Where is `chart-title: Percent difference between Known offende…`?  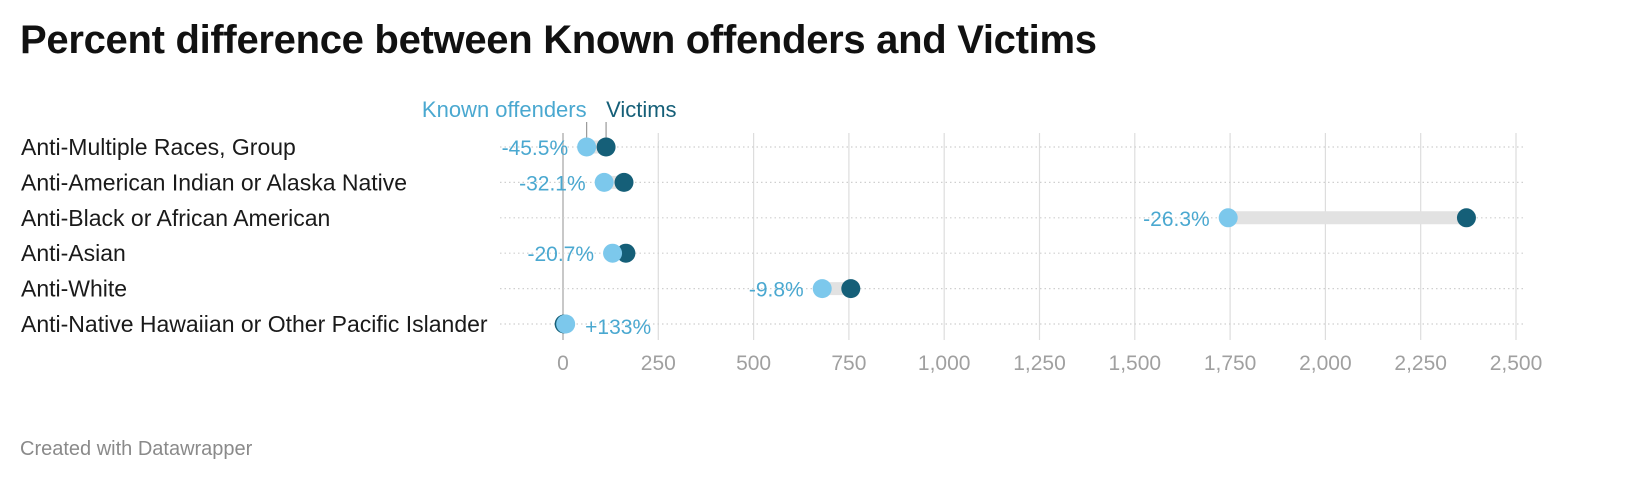
chart-title: Percent difference between Known offende… is located at coordinates (558, 40).